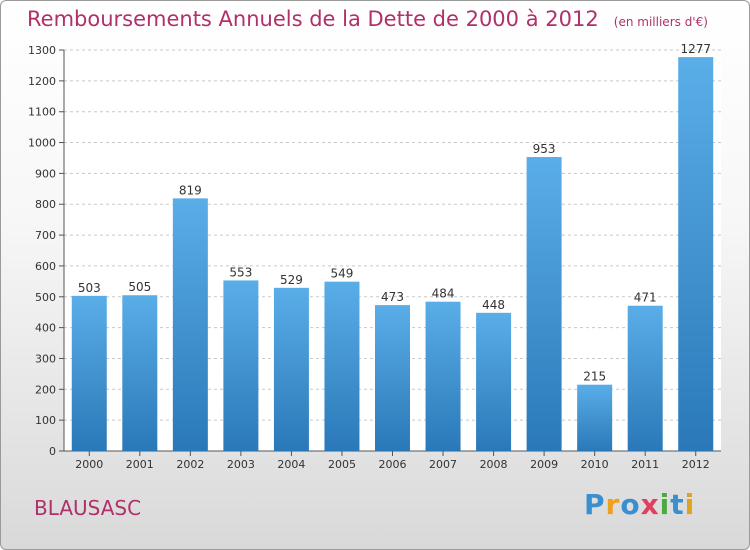 This screenshot has height=550, width=750. Describe the element at coordinates (45, 204) in the screenshot. I see `y-tick-label: 800` at that location.